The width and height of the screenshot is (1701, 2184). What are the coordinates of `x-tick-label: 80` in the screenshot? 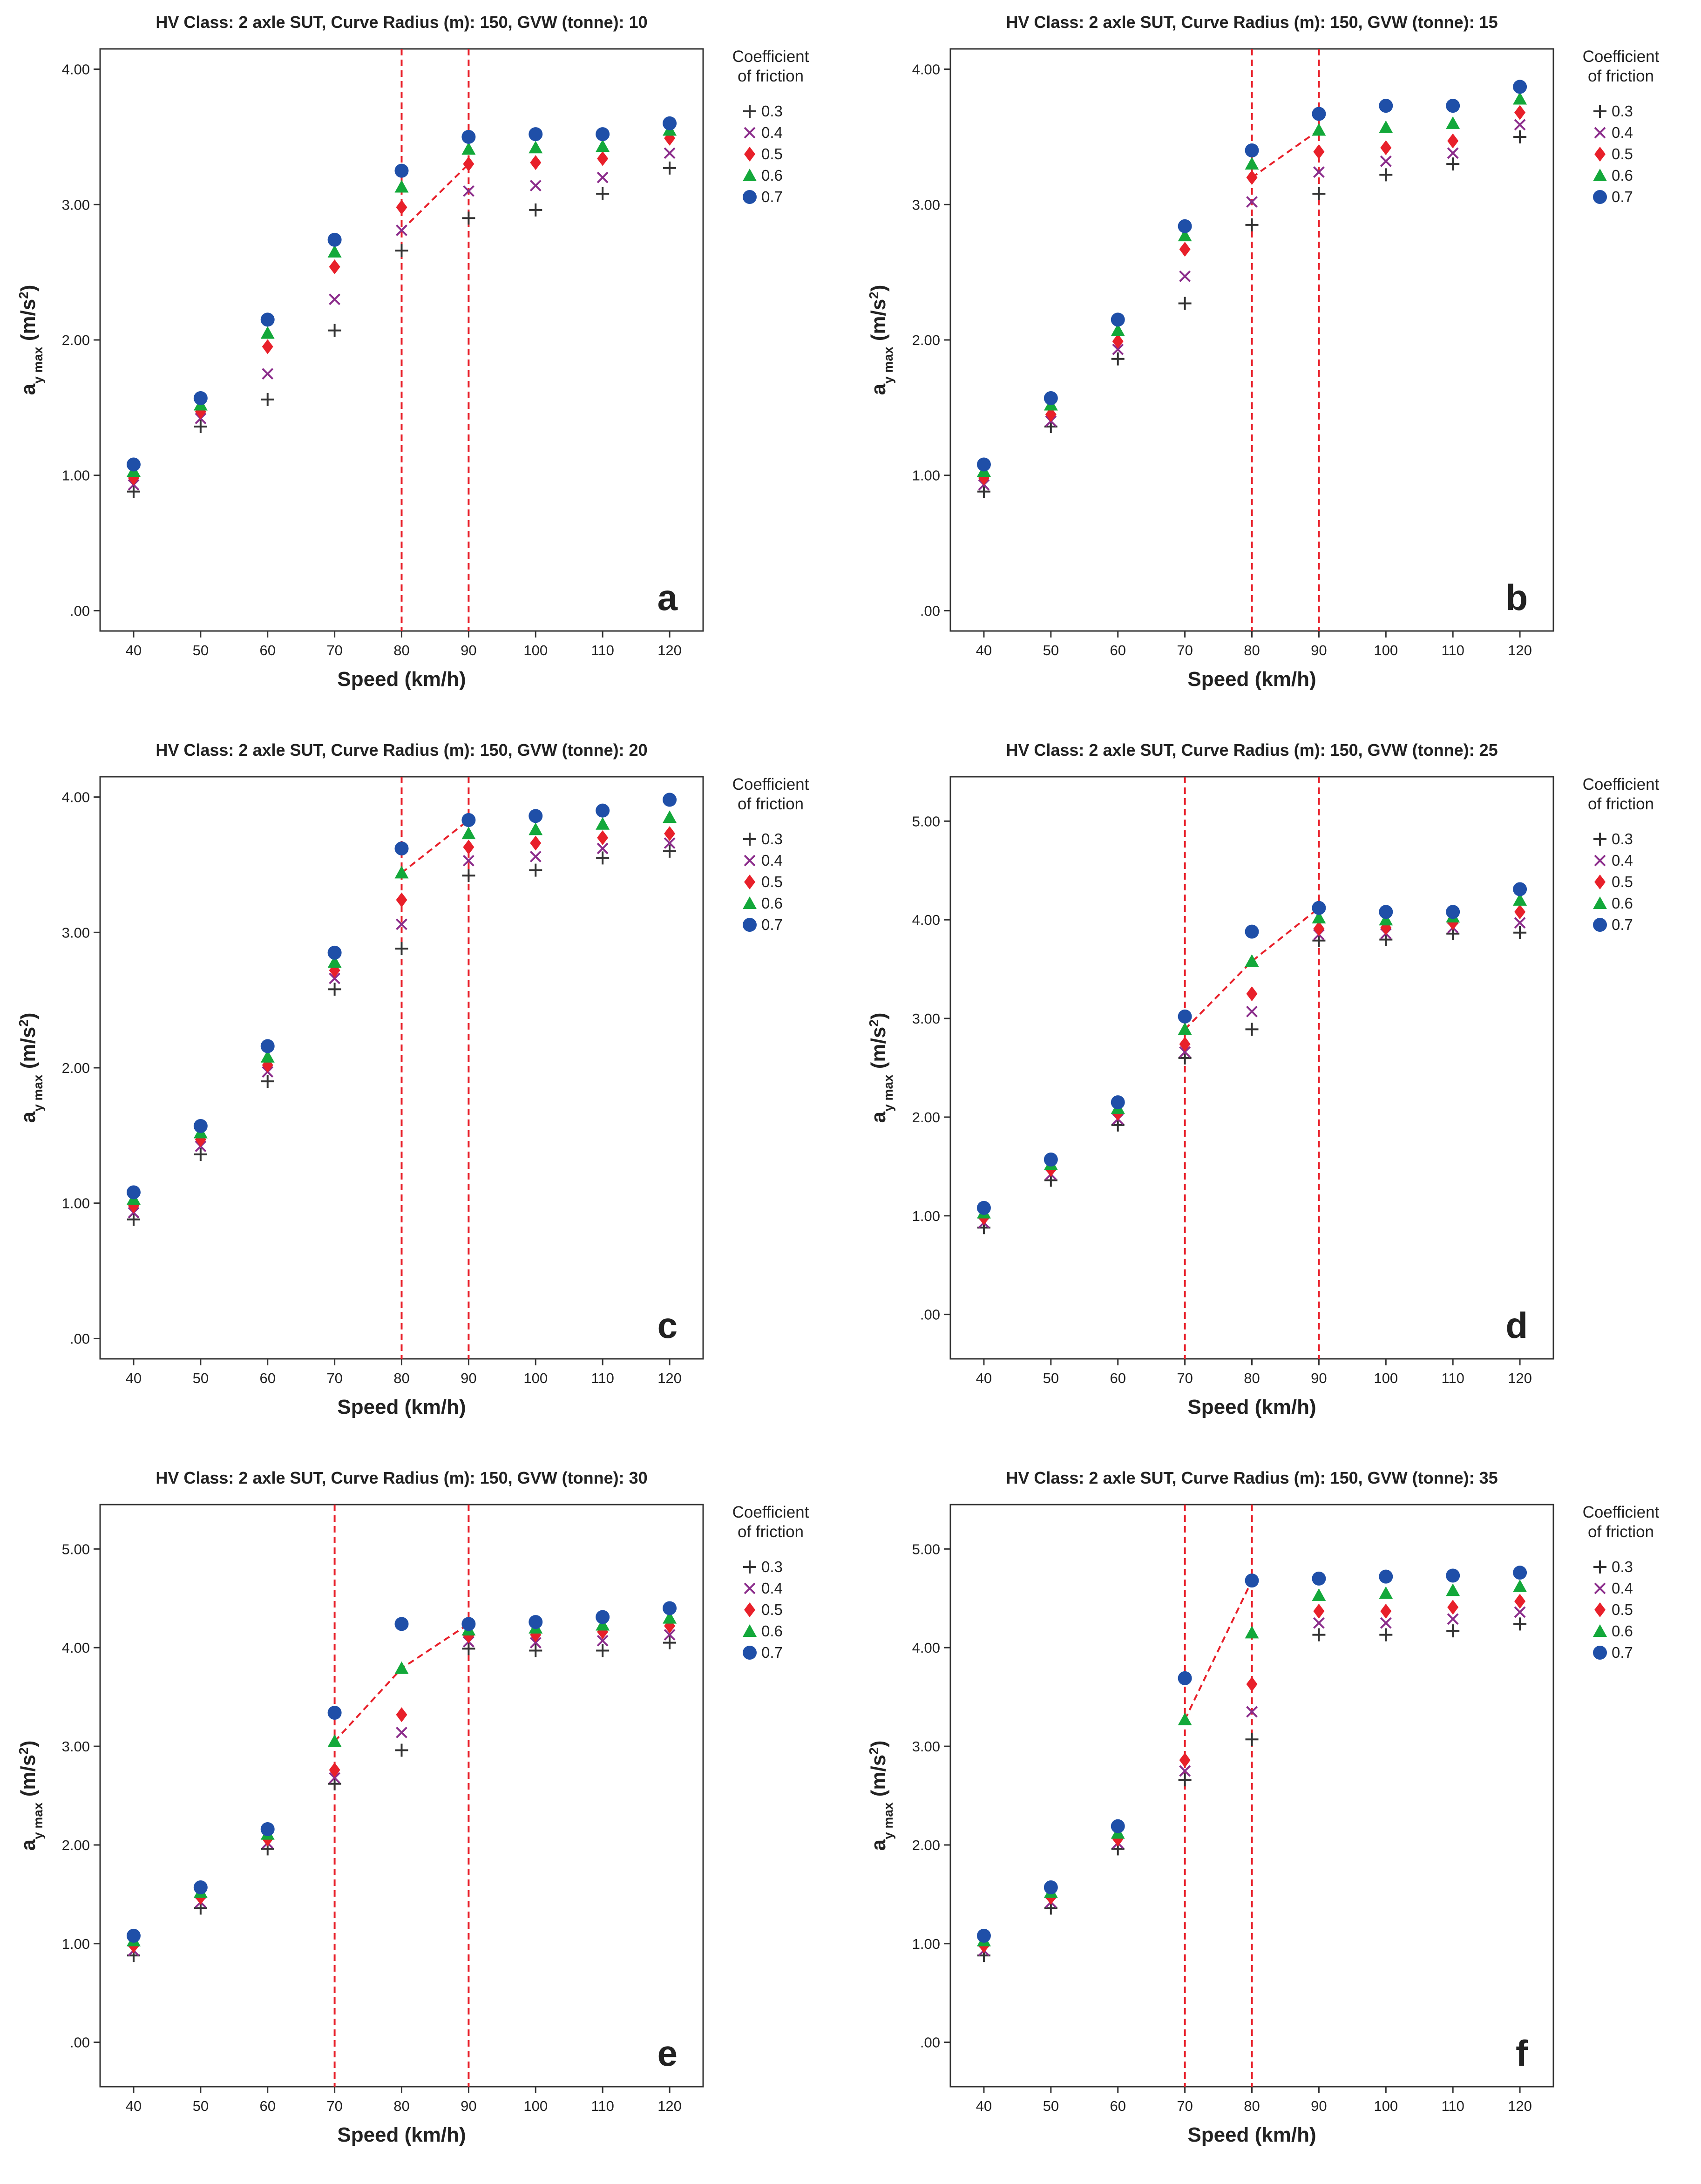 It's located at (401, 2106).